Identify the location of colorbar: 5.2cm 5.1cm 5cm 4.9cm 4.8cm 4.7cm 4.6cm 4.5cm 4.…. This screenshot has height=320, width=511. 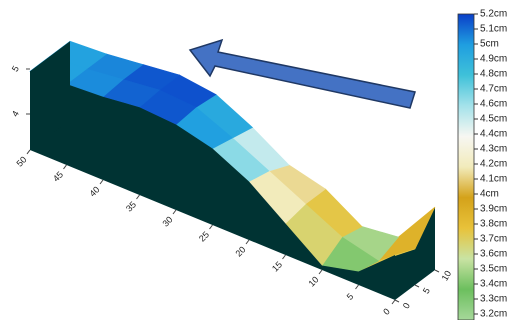
(482, 164).